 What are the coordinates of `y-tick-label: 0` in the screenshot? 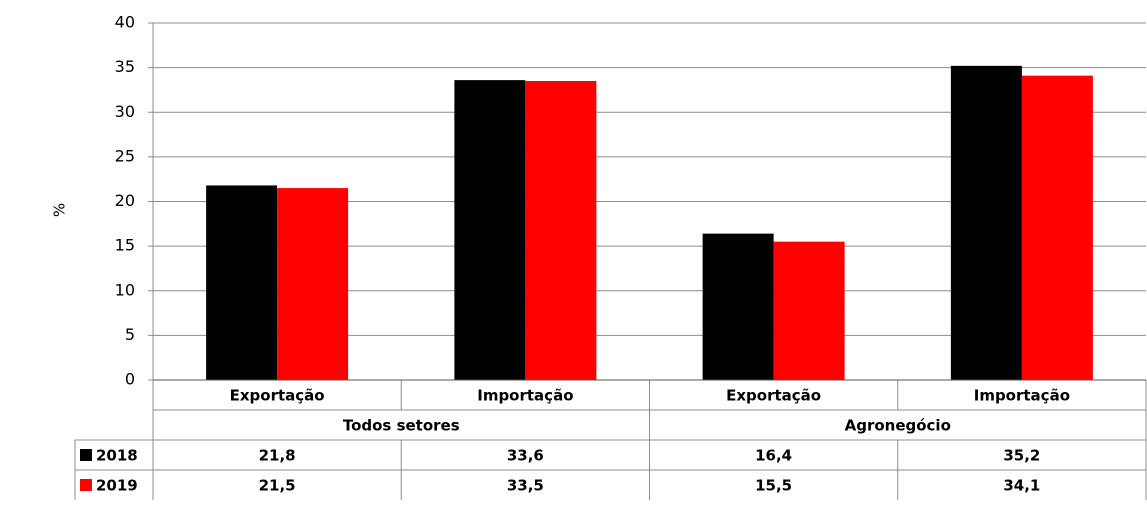 It's located at (130, 379).